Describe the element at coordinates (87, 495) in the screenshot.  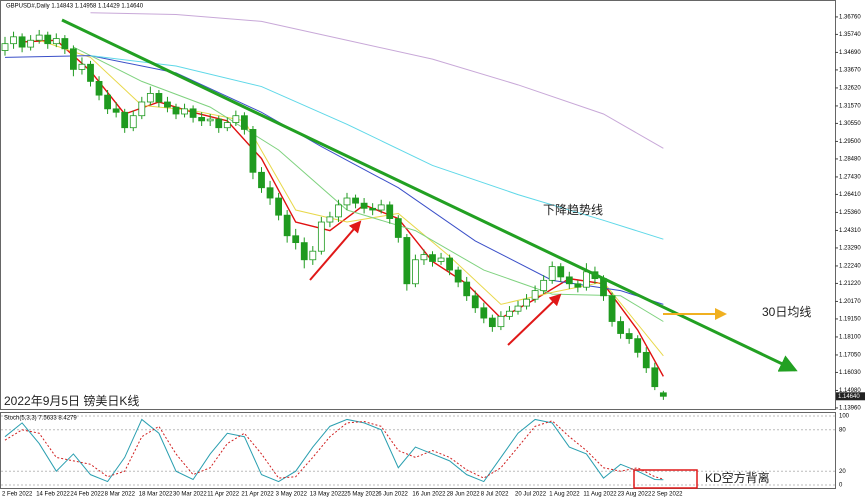
I see `x-tick-label: 24 Feb 2022` at that location.